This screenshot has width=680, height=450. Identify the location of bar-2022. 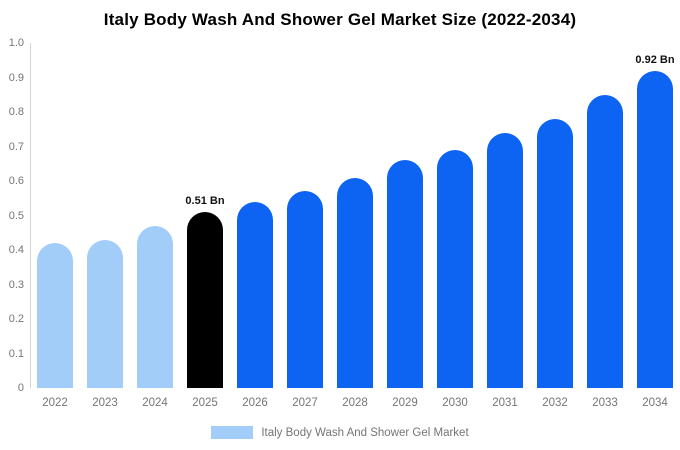
(55, 315).